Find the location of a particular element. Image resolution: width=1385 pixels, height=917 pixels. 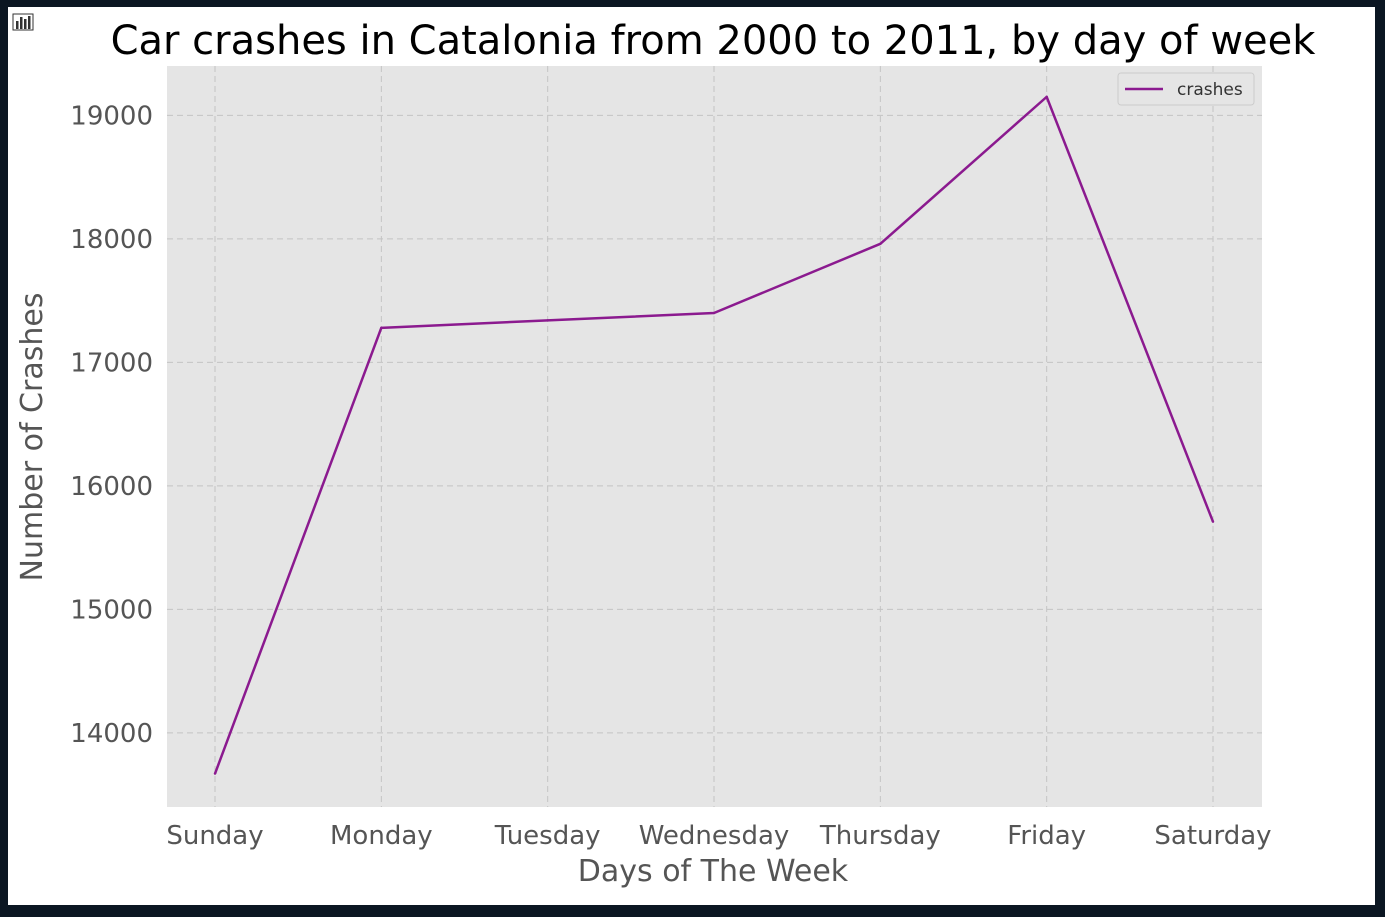

y-tick-label: 18000 is located at coordinates (111, 240).